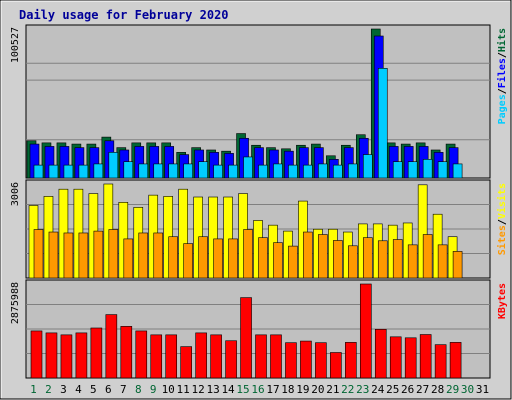 This screenshot has height=400, width=512. Describe the element at coordinates (502, 109) in the screenshot. I see `legend-entry: Pages` at that location.